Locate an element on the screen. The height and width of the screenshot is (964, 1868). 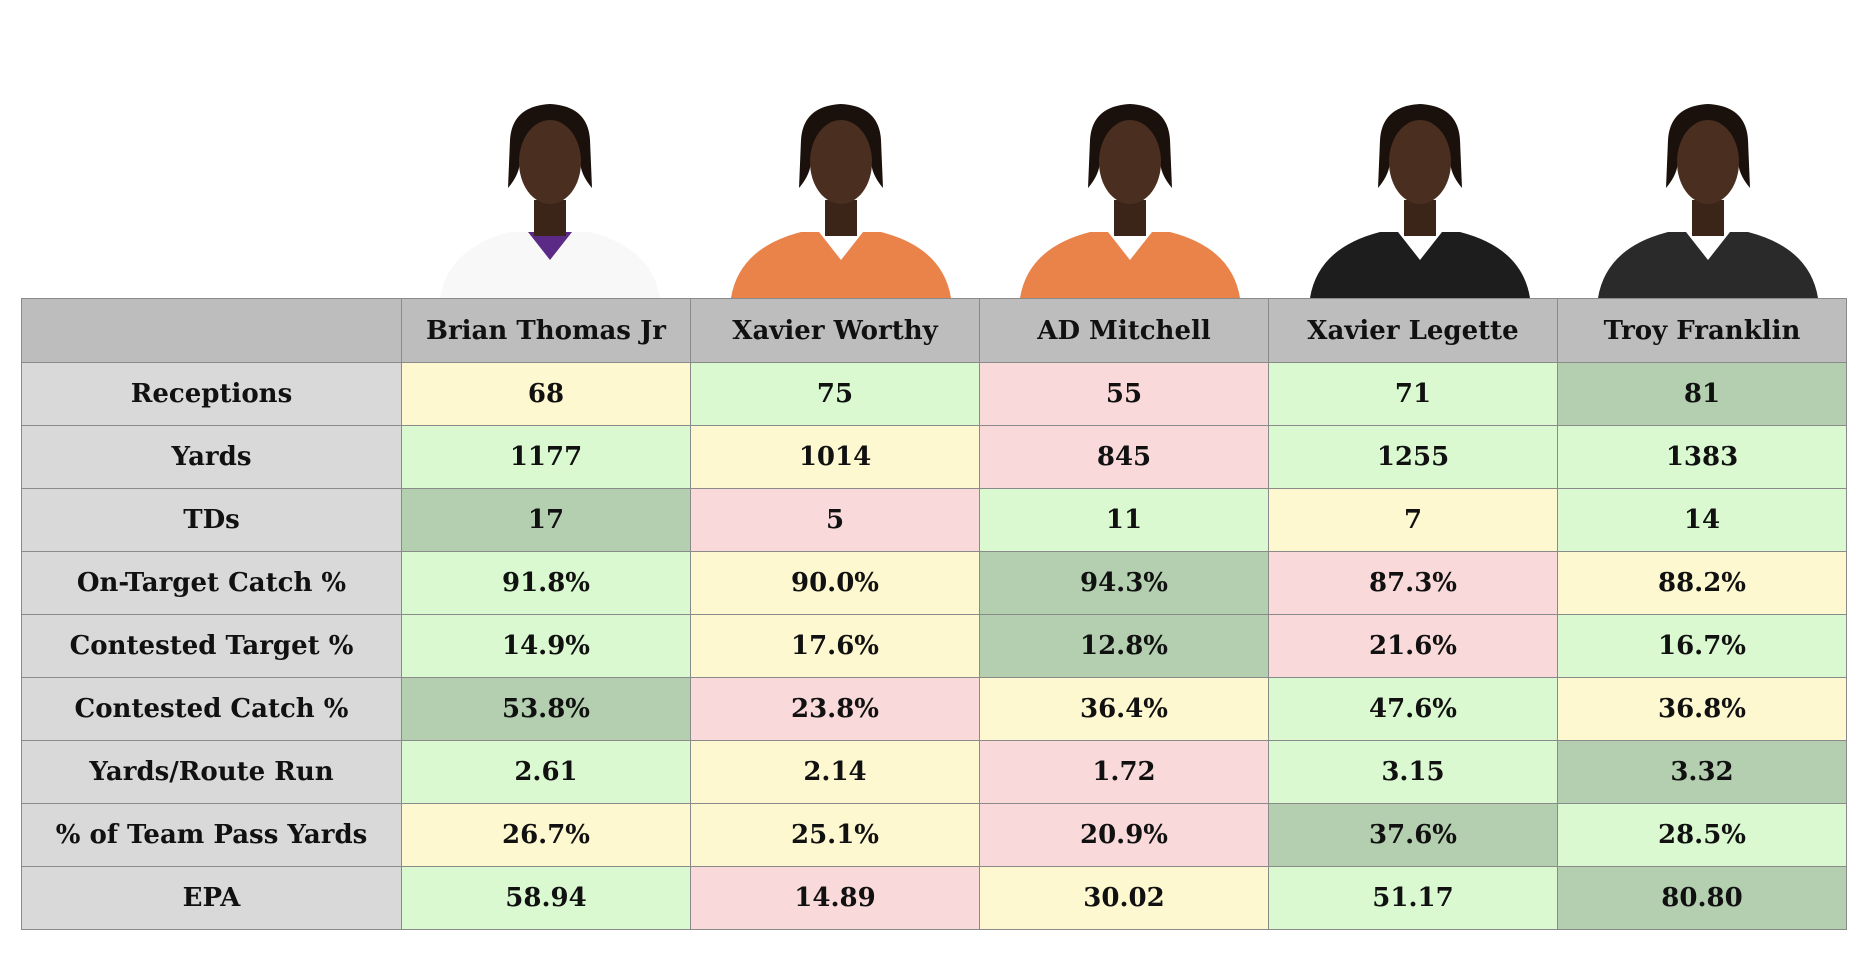
stat-value-cell: 1255 is located at coordinates (1413, 457).